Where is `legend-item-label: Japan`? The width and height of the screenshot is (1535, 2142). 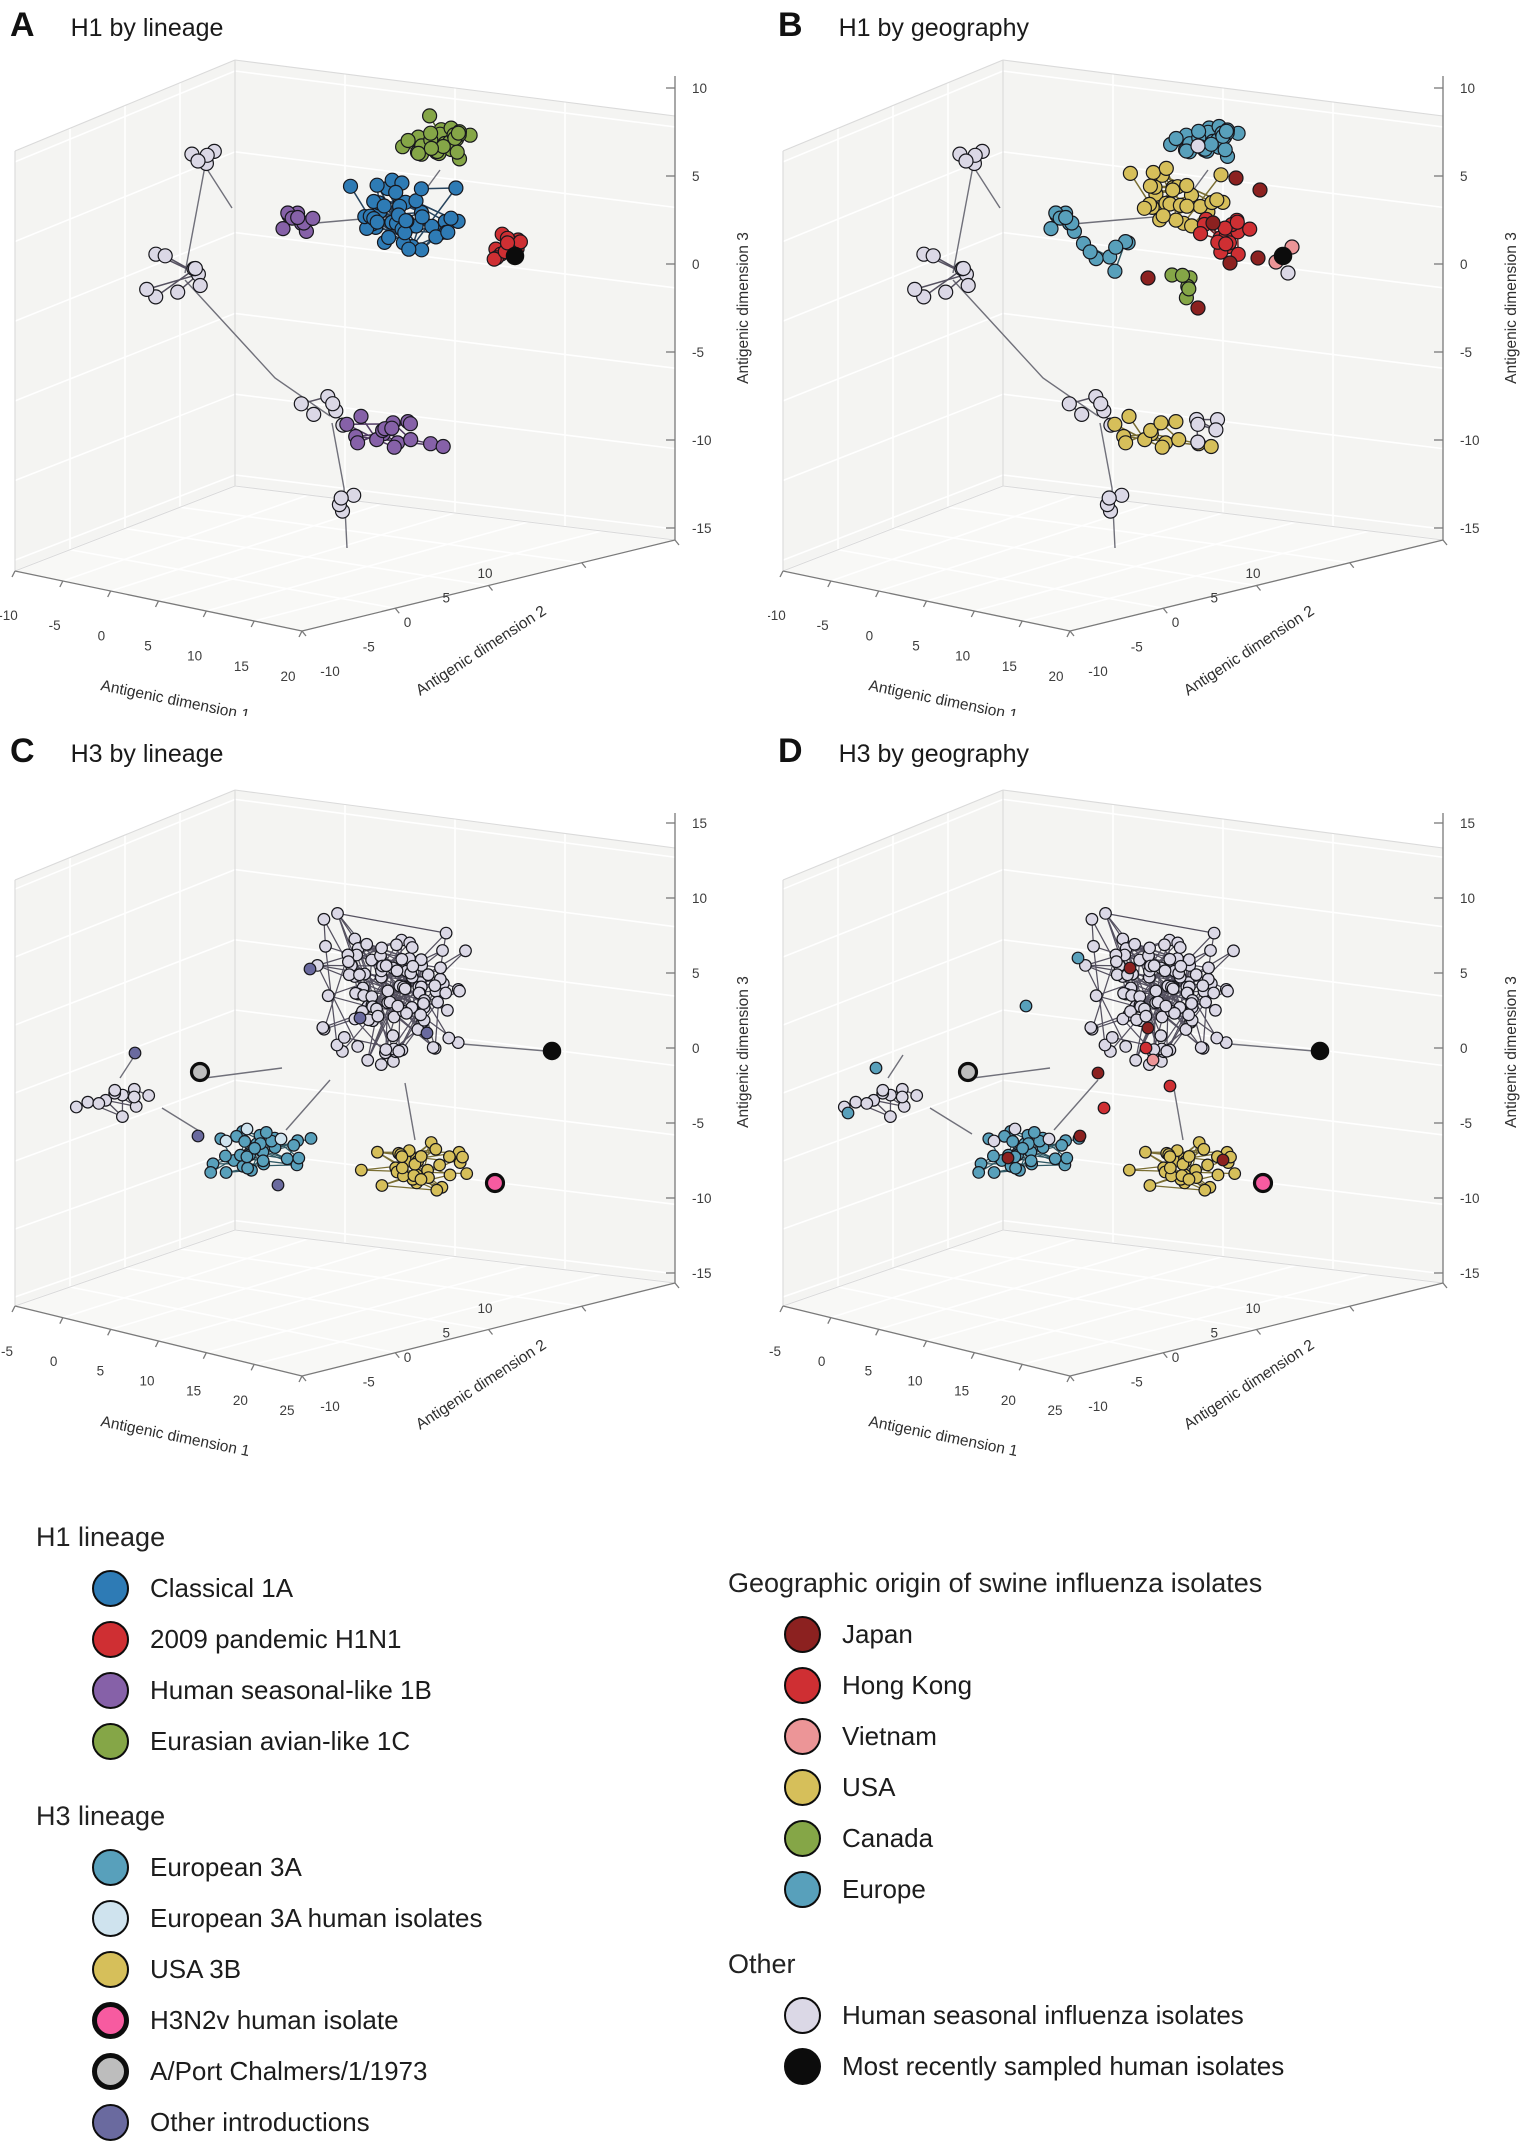
legend-item-label: Japan is located at coordinates (877, 1634).